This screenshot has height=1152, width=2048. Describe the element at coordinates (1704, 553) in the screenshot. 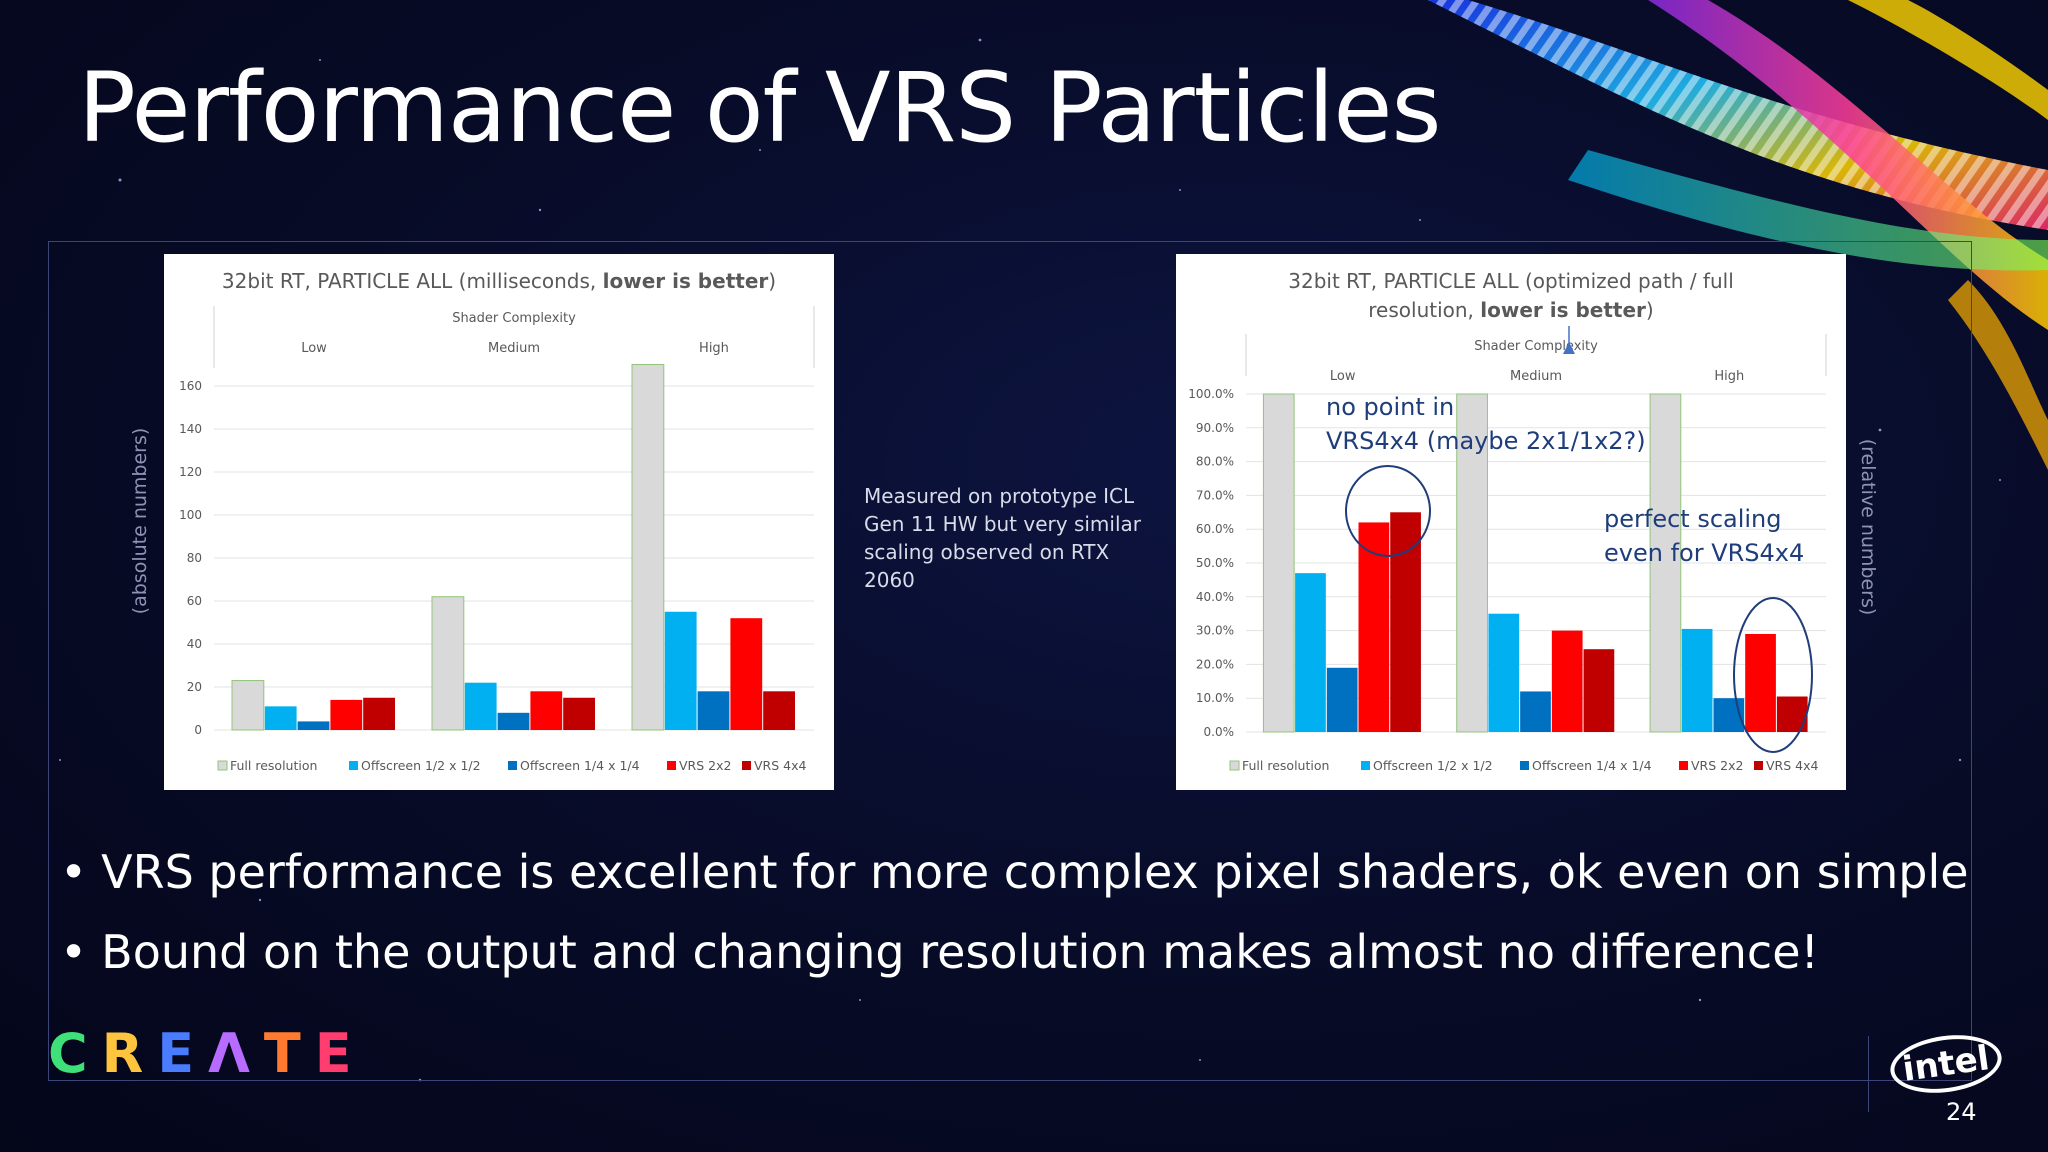

I see `annotation-perfect-scaling-line-2: even for VRS4x4` at that location.